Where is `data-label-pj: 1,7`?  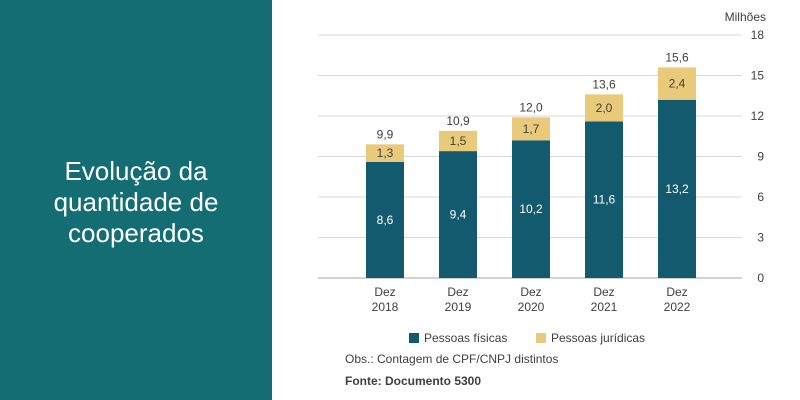
data-label-pj: 1,7 is located at coordinates (531, 129).